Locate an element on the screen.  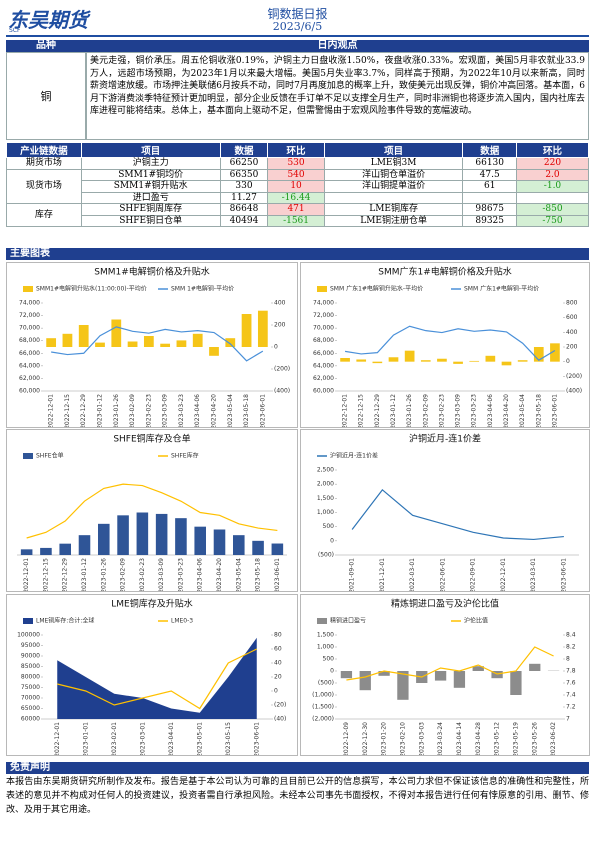
table-group: 库存 is located at coordinates (44, 215).